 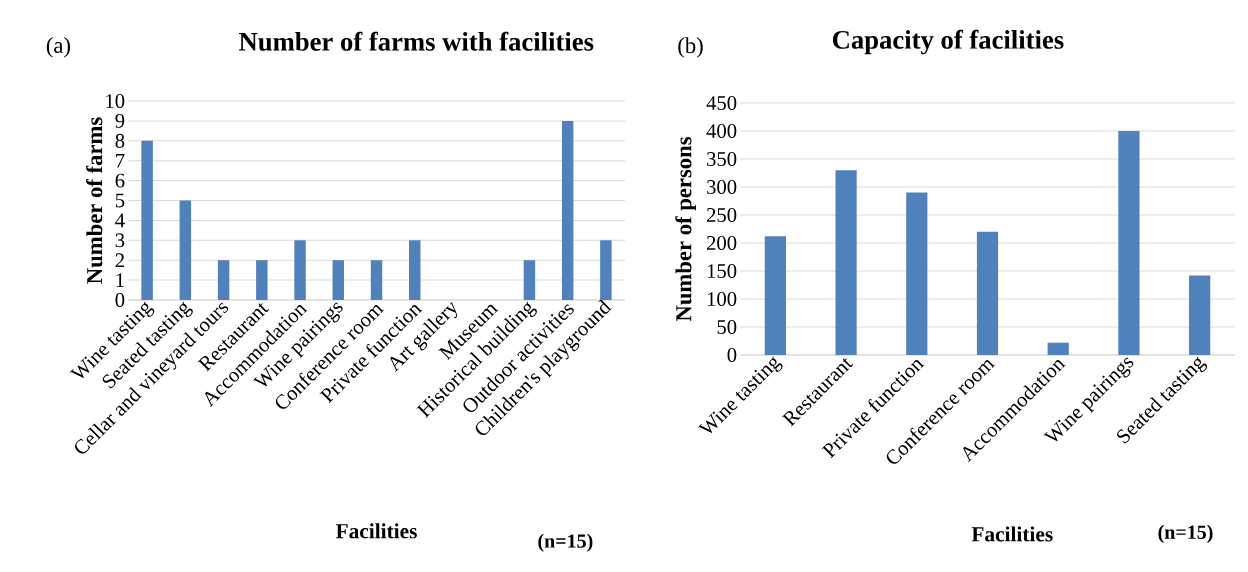 I want to click on y-tick-label: 300, so click(x=722, y=187).